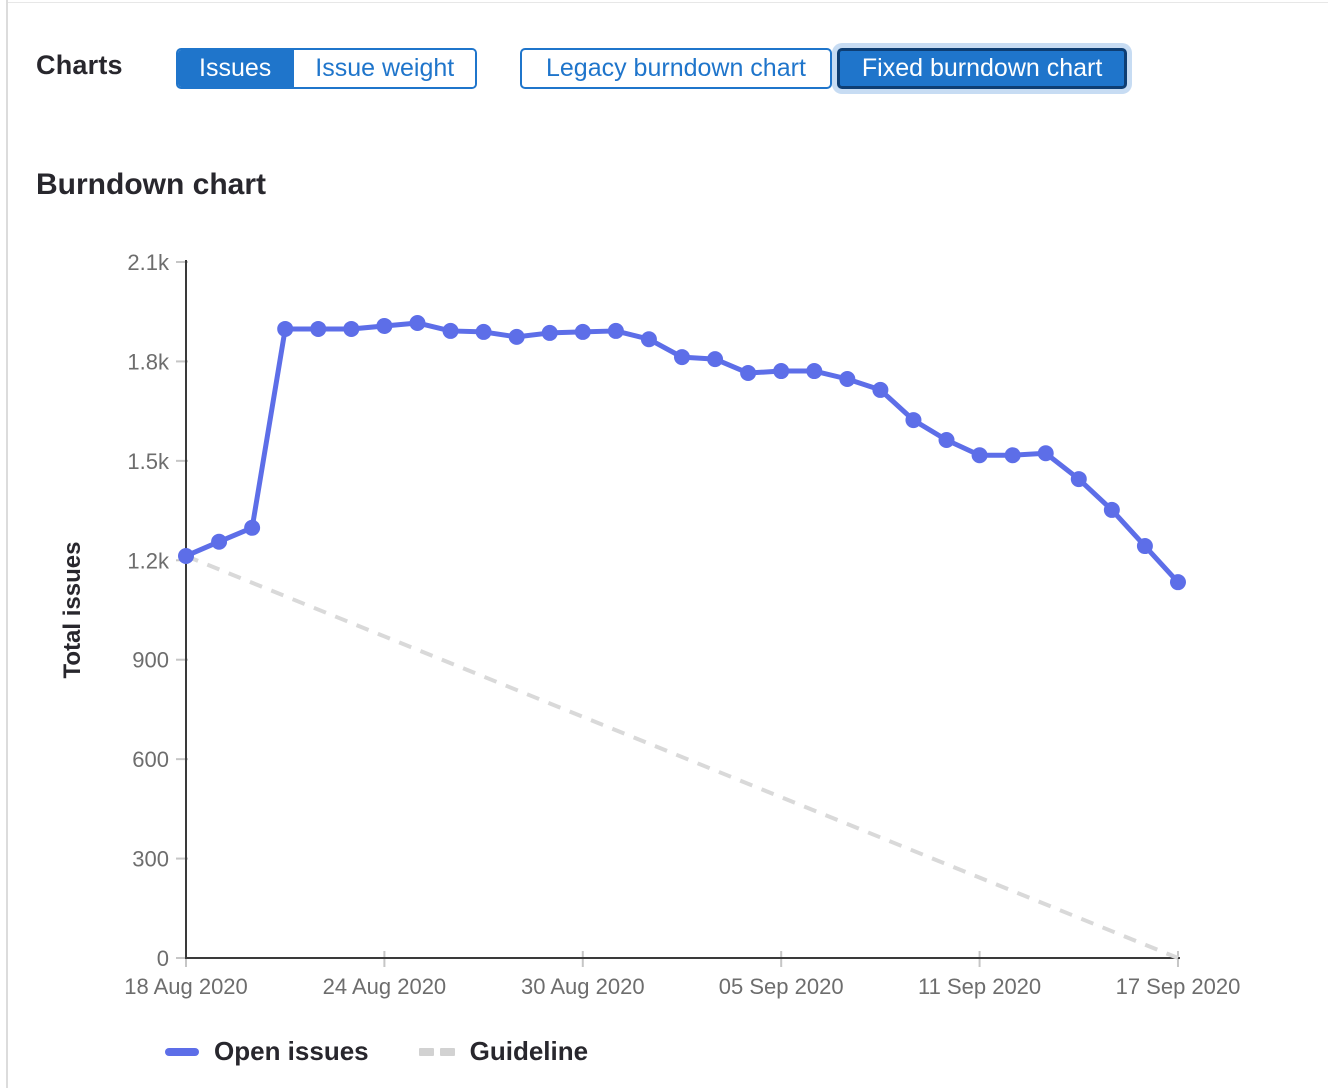 The width and height of the screenshot is (1328, 1088). Describe the element at coordinates (150, 859) in the screenshot. I see `y-tick-label: 300` at that location.